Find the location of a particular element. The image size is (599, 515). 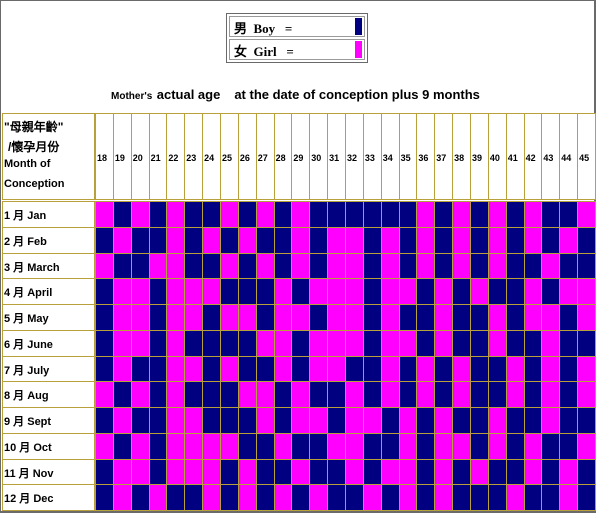

month-label: 11 月 Nov is located at coordinates (29, 473).